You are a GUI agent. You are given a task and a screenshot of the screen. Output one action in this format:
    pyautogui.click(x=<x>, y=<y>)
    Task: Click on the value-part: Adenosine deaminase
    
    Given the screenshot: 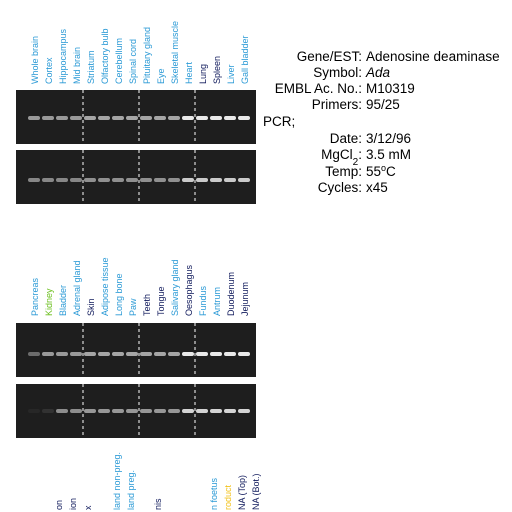 What is the action you would take?
    pyautogui.click(x=433, y=56)
    